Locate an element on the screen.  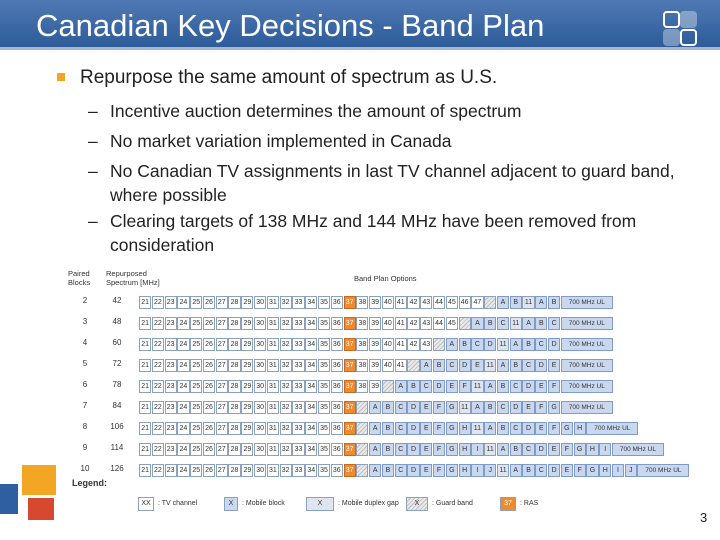
bullet-square-icon is located at coordinates (61, 77).